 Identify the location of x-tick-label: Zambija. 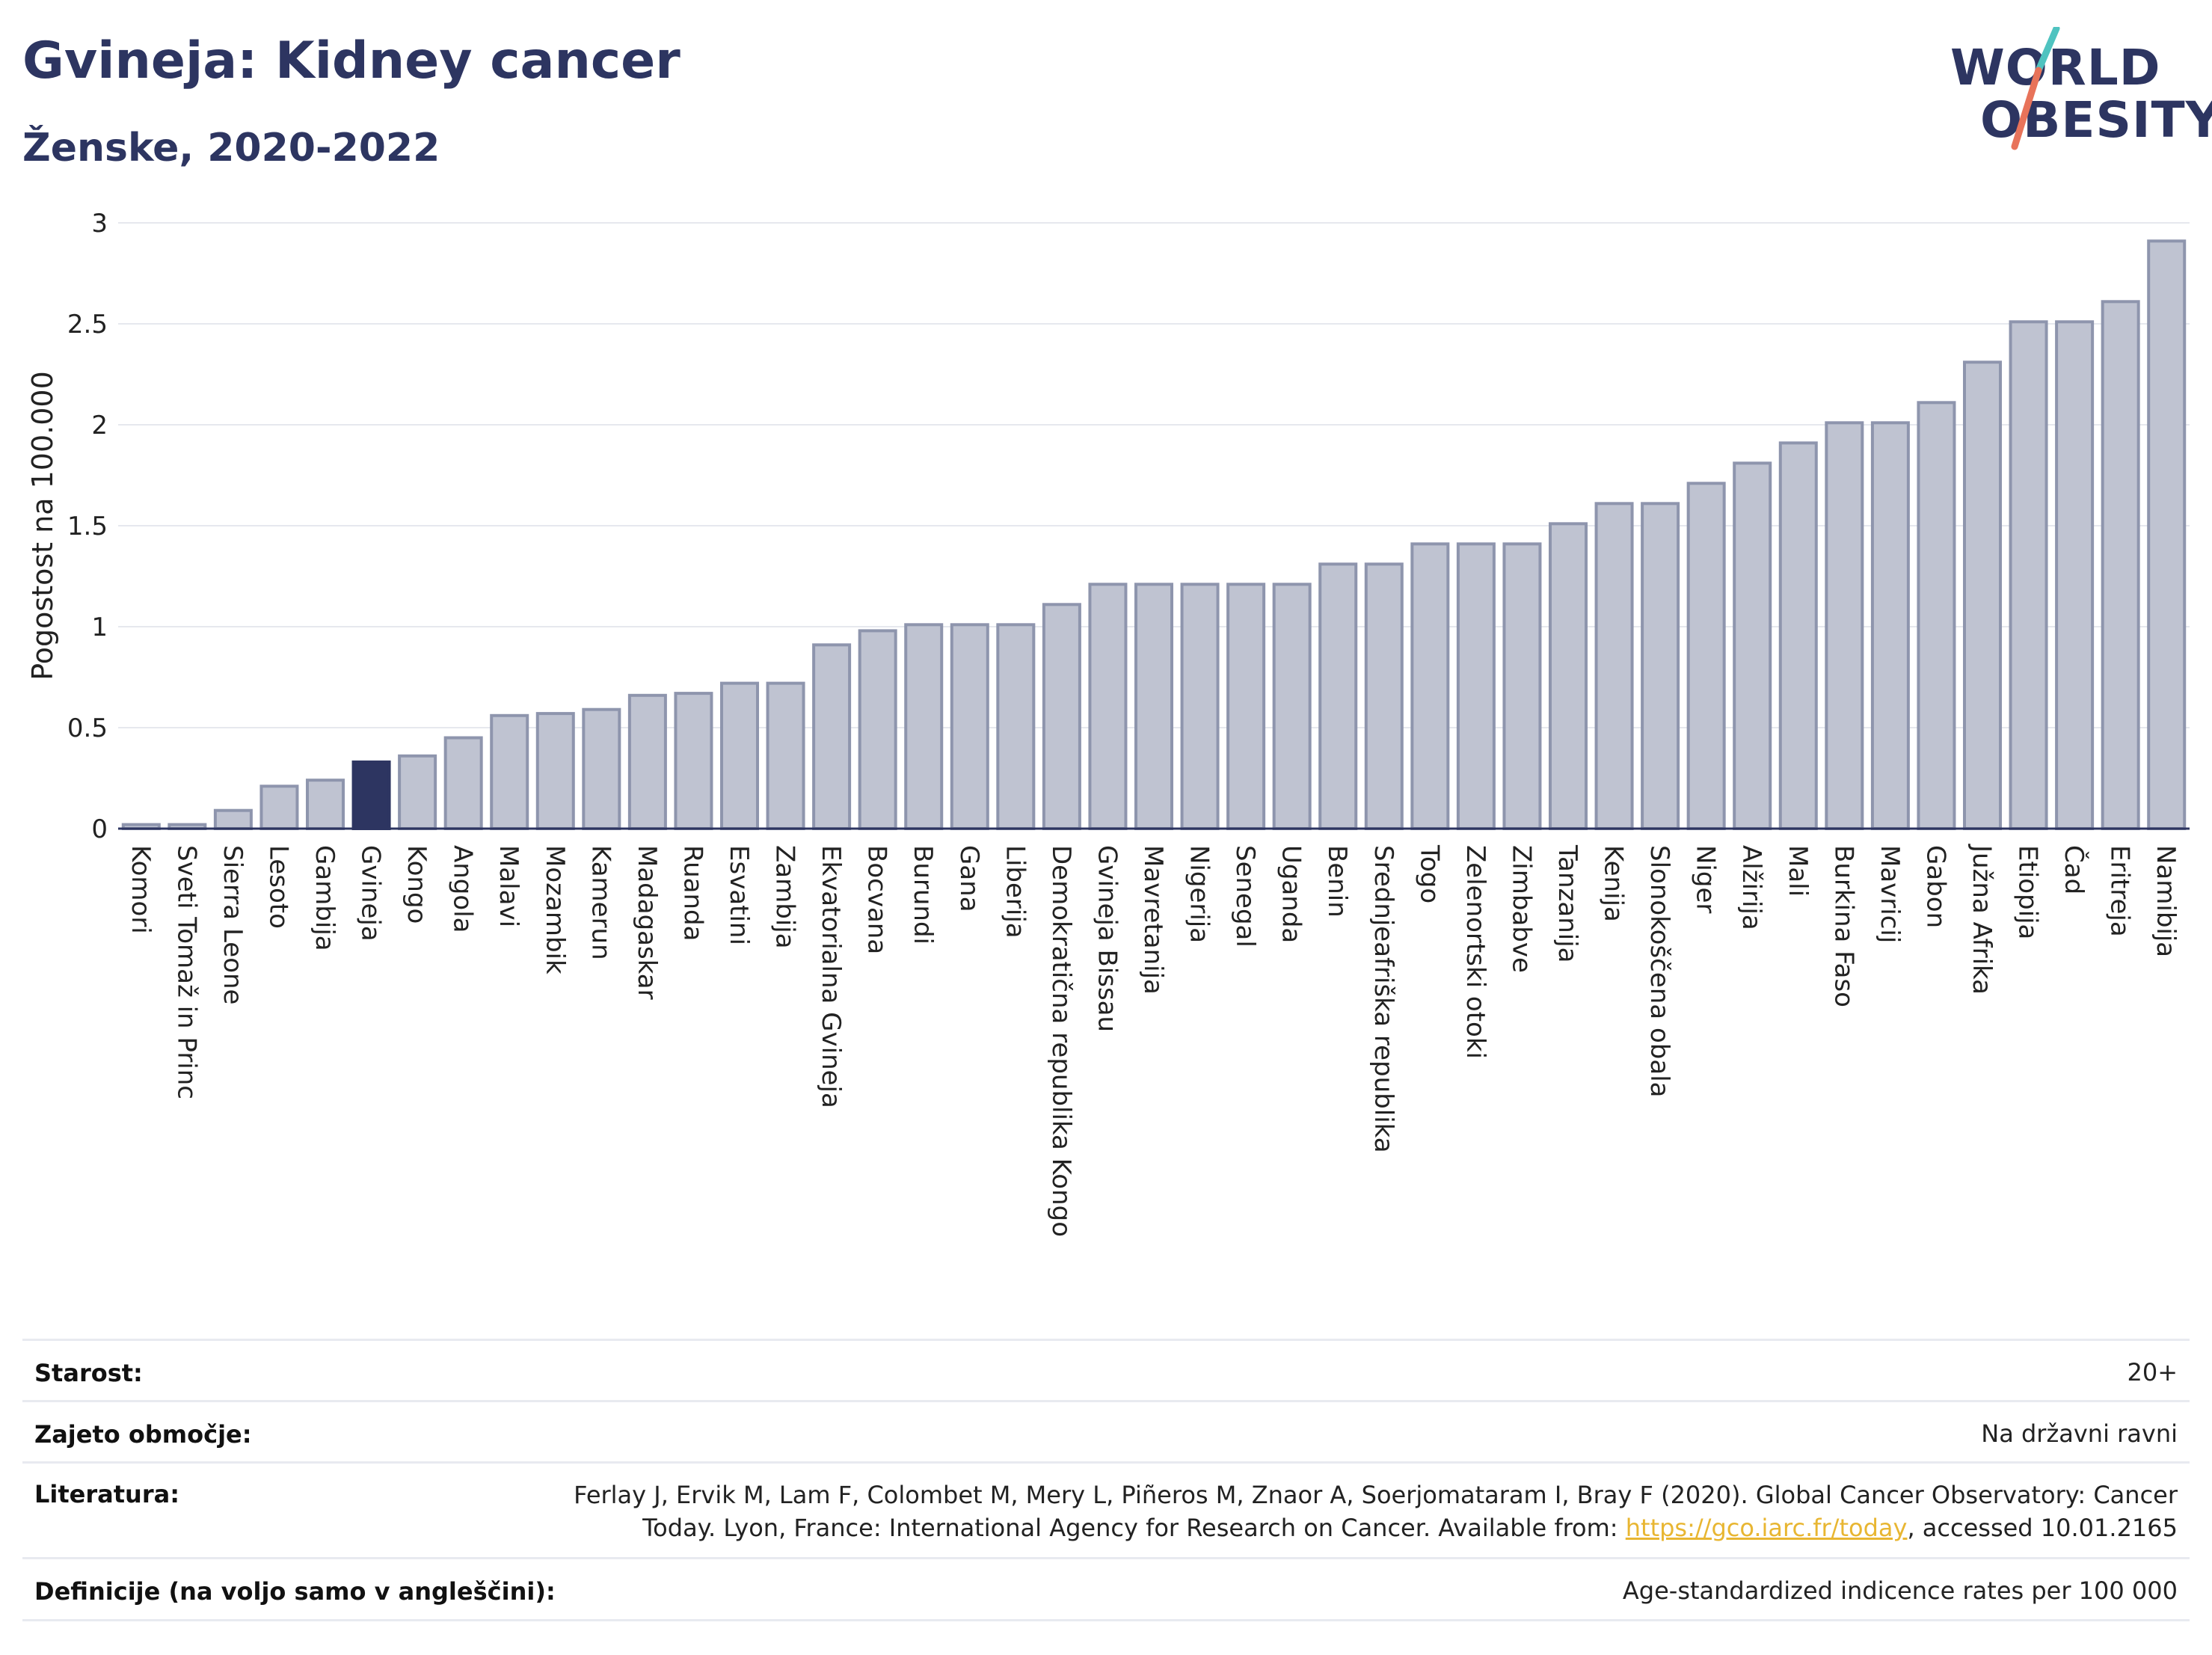
(785, 897).